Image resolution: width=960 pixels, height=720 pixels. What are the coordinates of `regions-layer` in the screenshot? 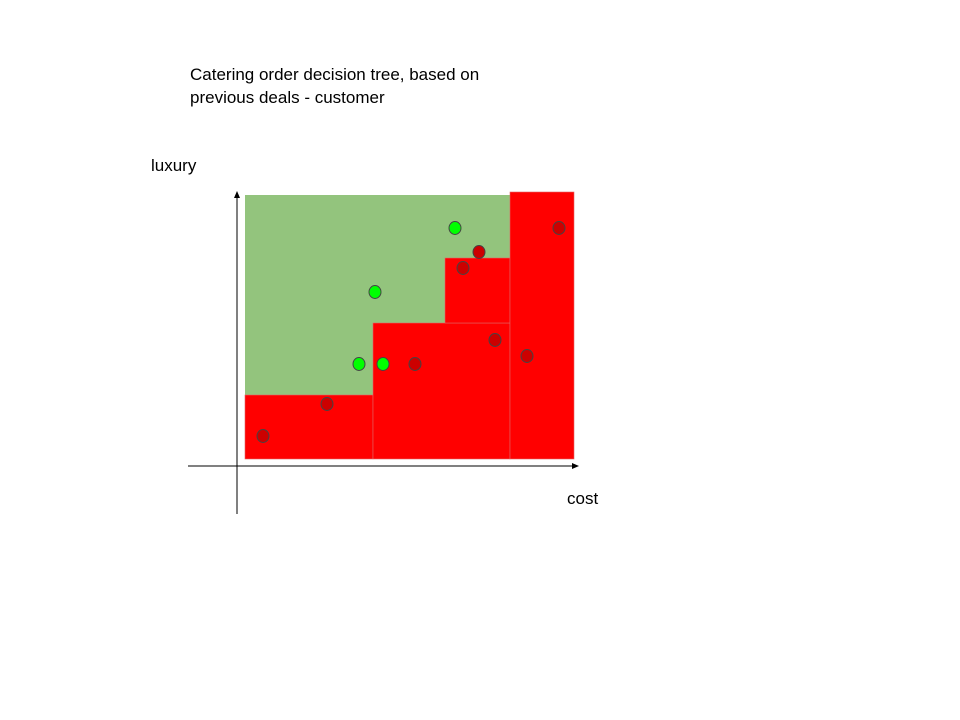 It's located at (409, 325).